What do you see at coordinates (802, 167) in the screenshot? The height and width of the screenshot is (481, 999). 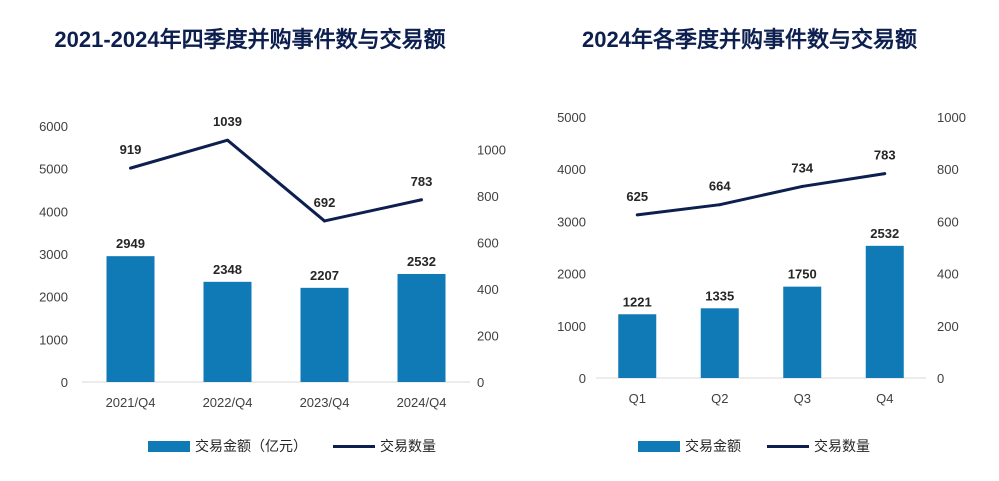 I see `line-data-label: 734` at bounding box center [802, 167].